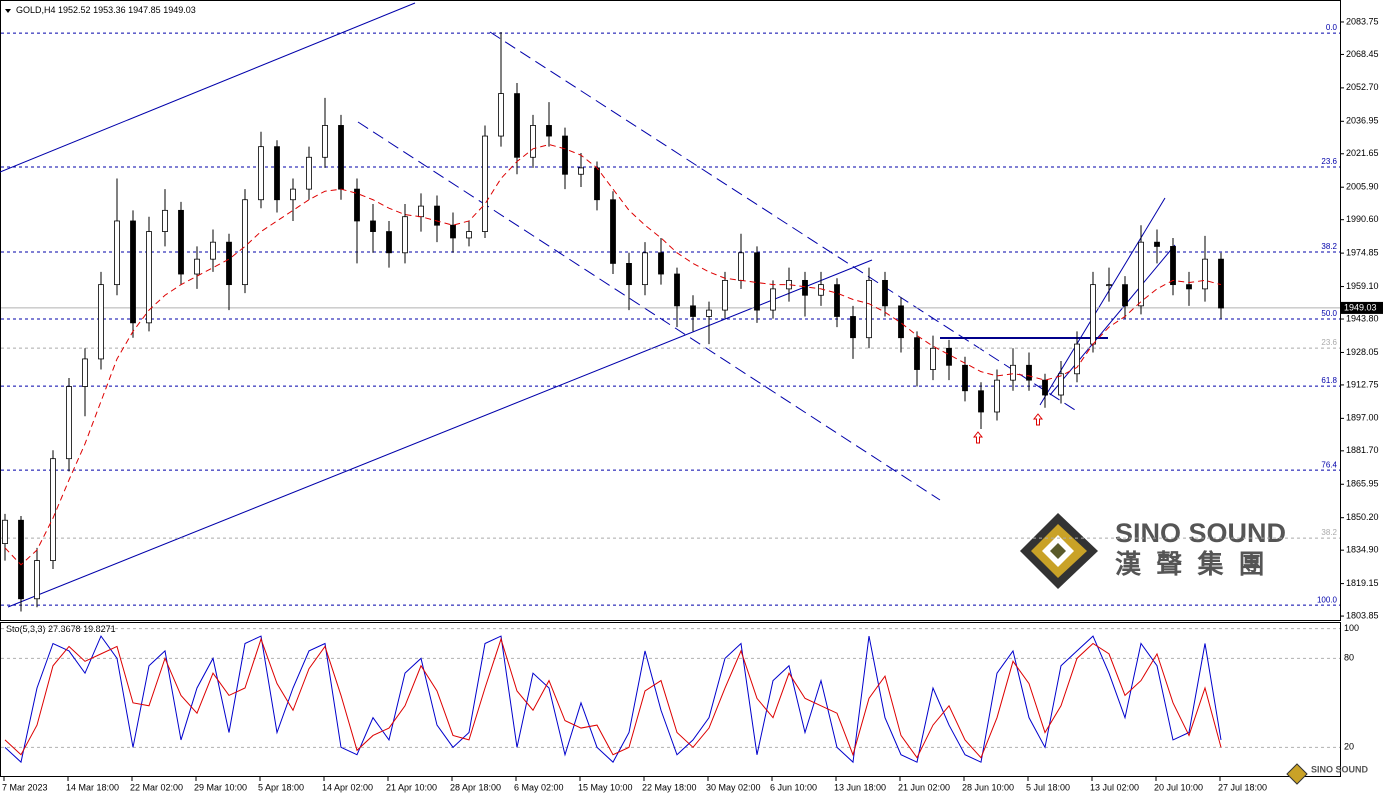 This screenshot has height=796, width=1384. Describe the element at coordinates (924, 787) in the screenshot. I see `x-tick-label: 21 Jun 02:00` at that location.